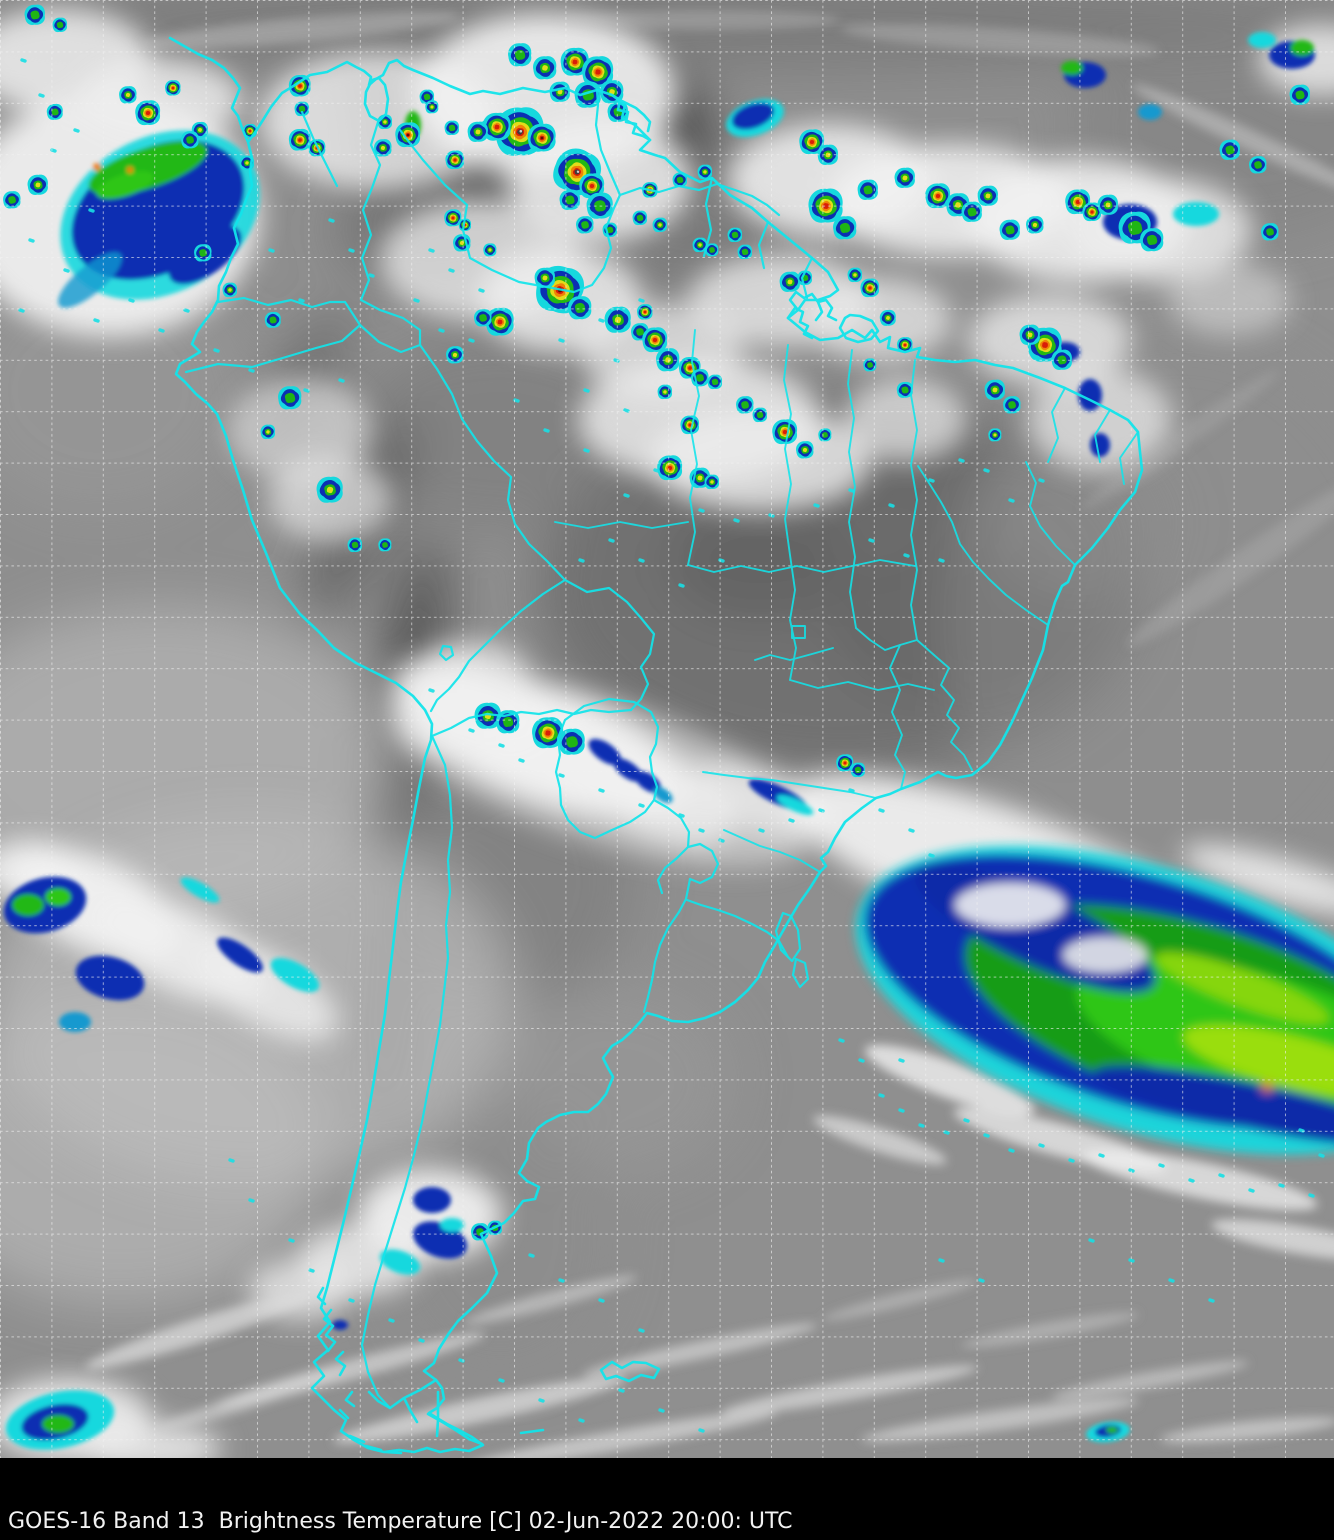  I want to click on orinoco-delta, so click(631, 117).